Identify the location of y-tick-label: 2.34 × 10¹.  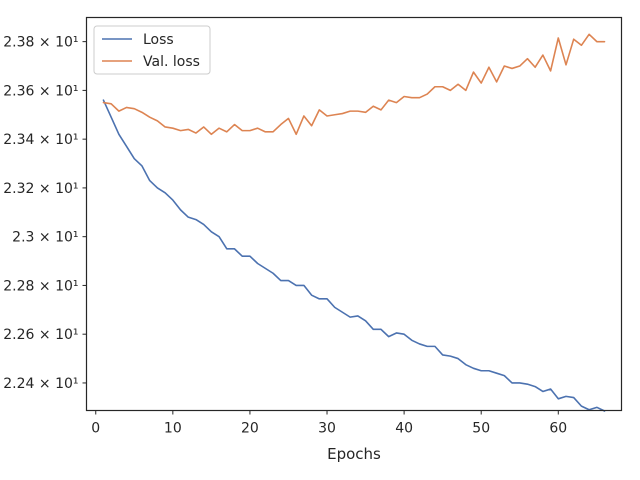
(40, 140).